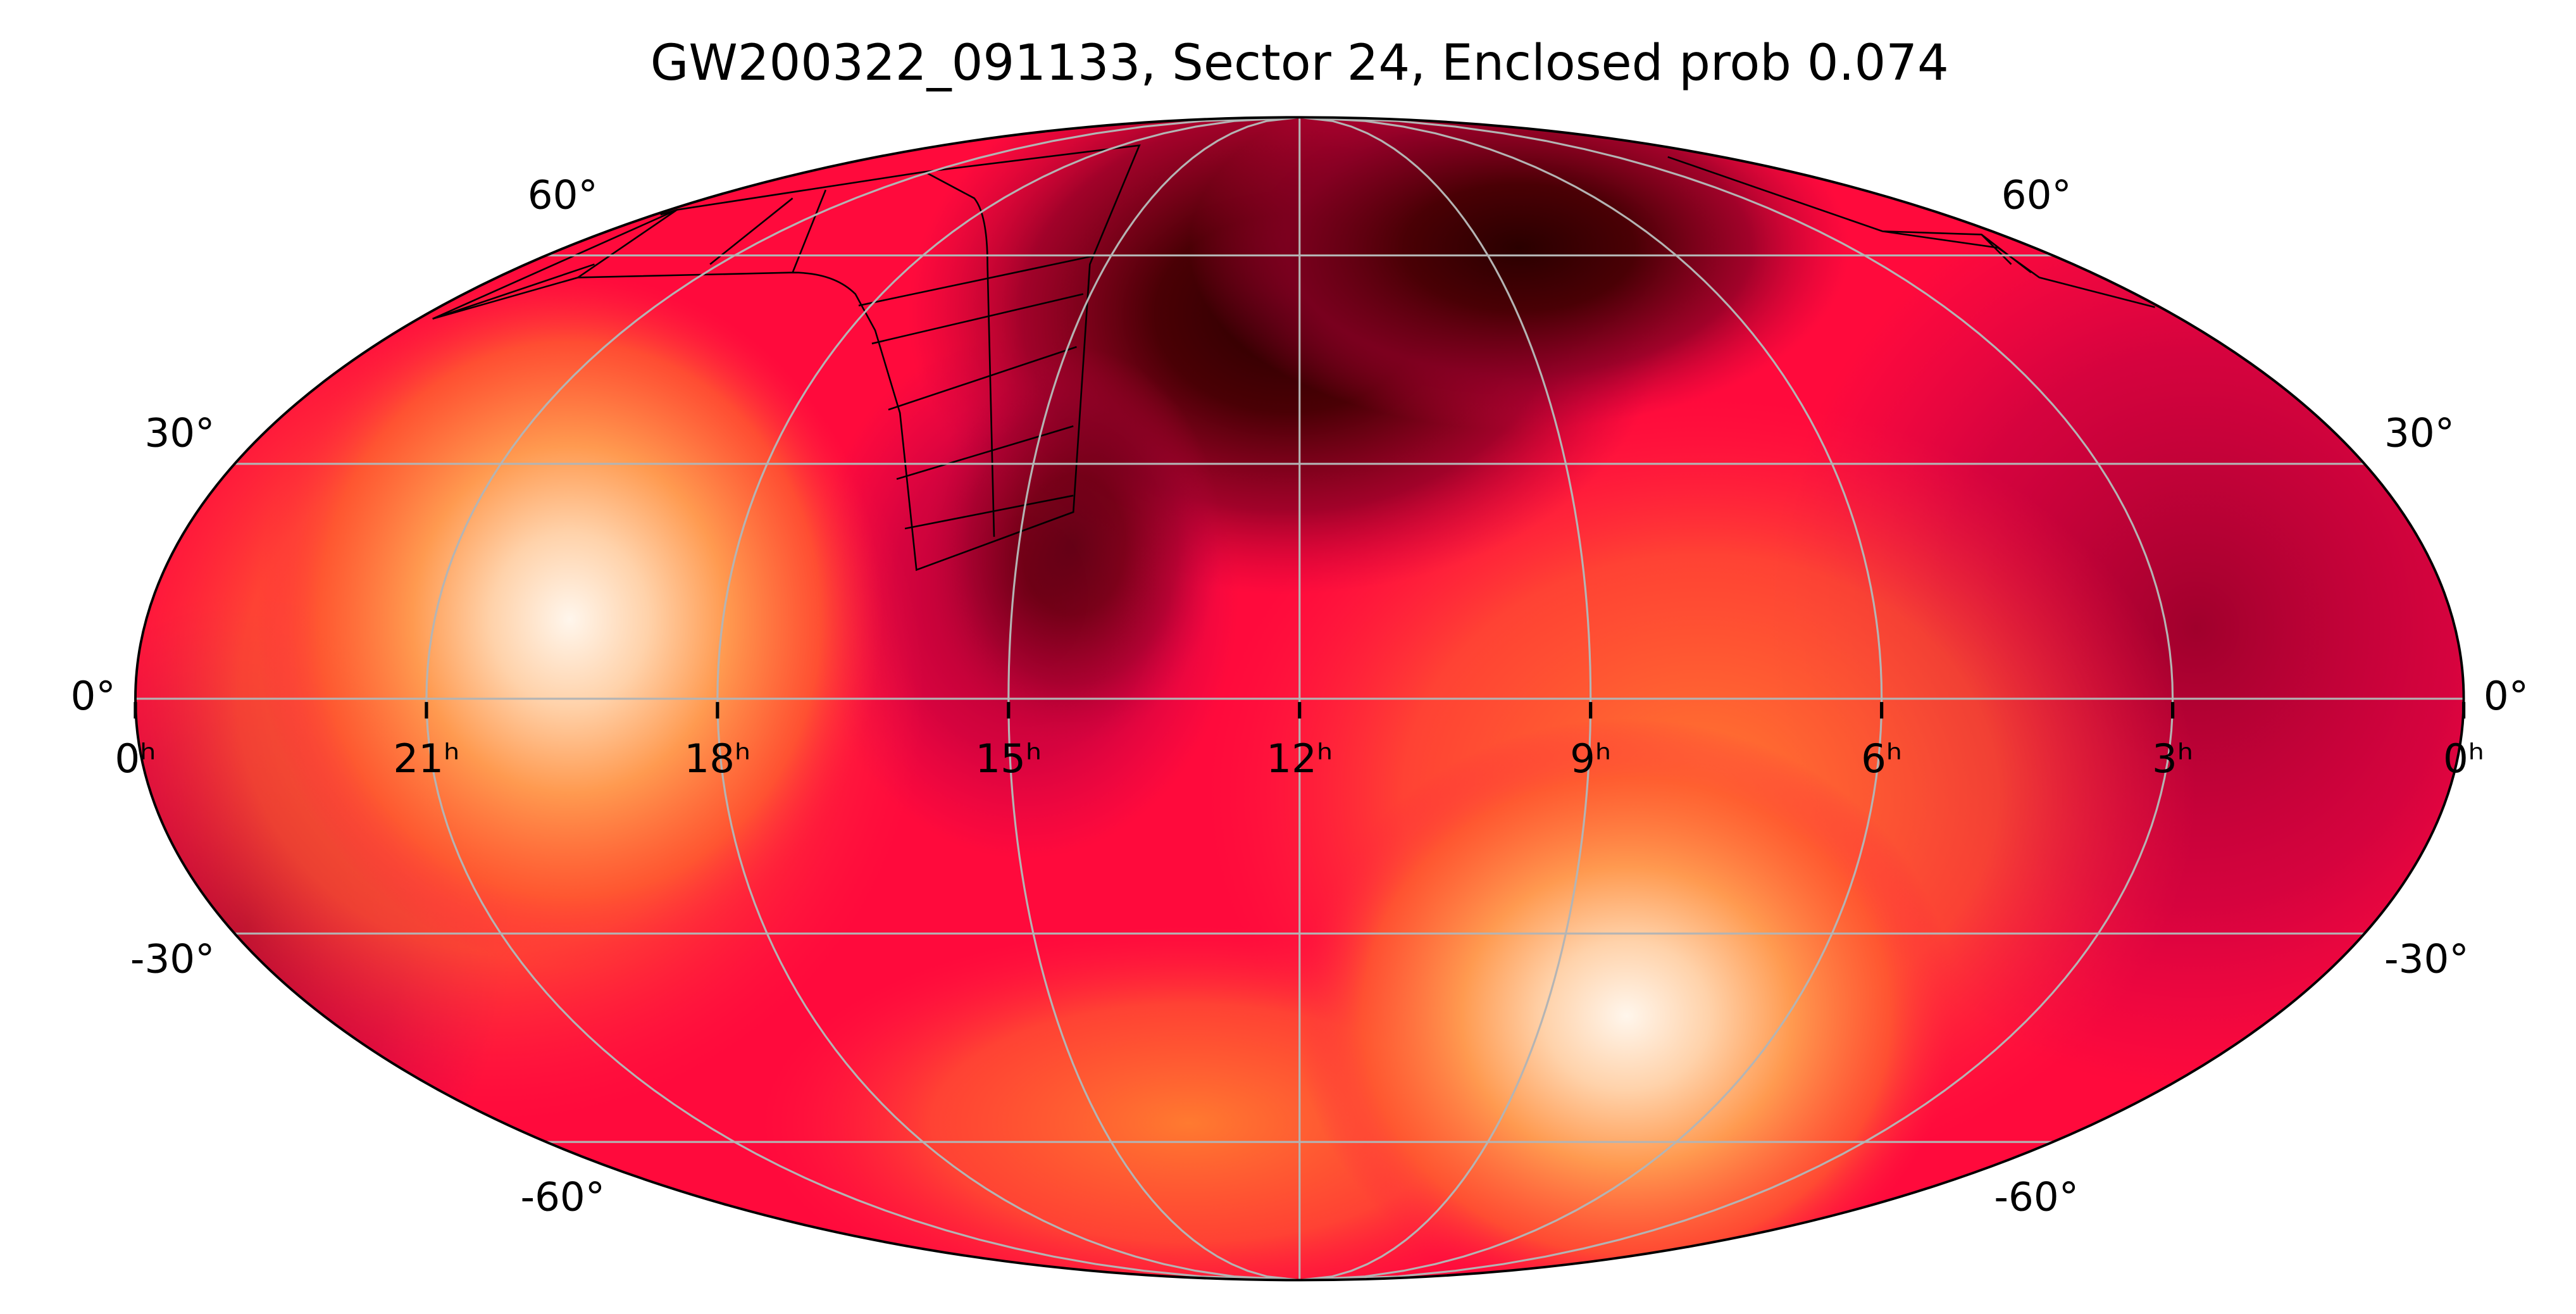 Image resolution: width=2576 pixels, height=1314 pixels. Describe the element at coordinates (1299, 758) in the screenshot. I see `x-tick-label: 12ʰ` at that location.